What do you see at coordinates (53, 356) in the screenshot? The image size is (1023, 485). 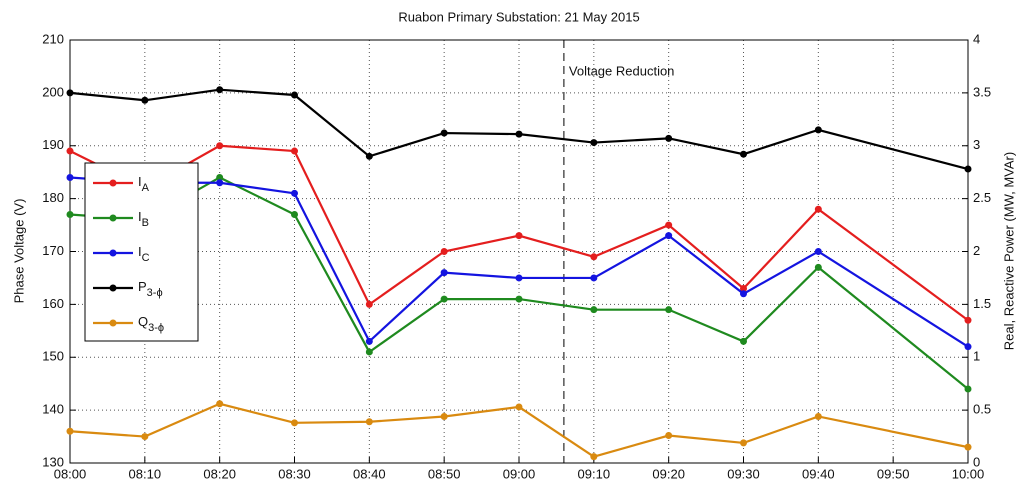 I see `y-tick-label: 150` at bounding box center [53, 356].